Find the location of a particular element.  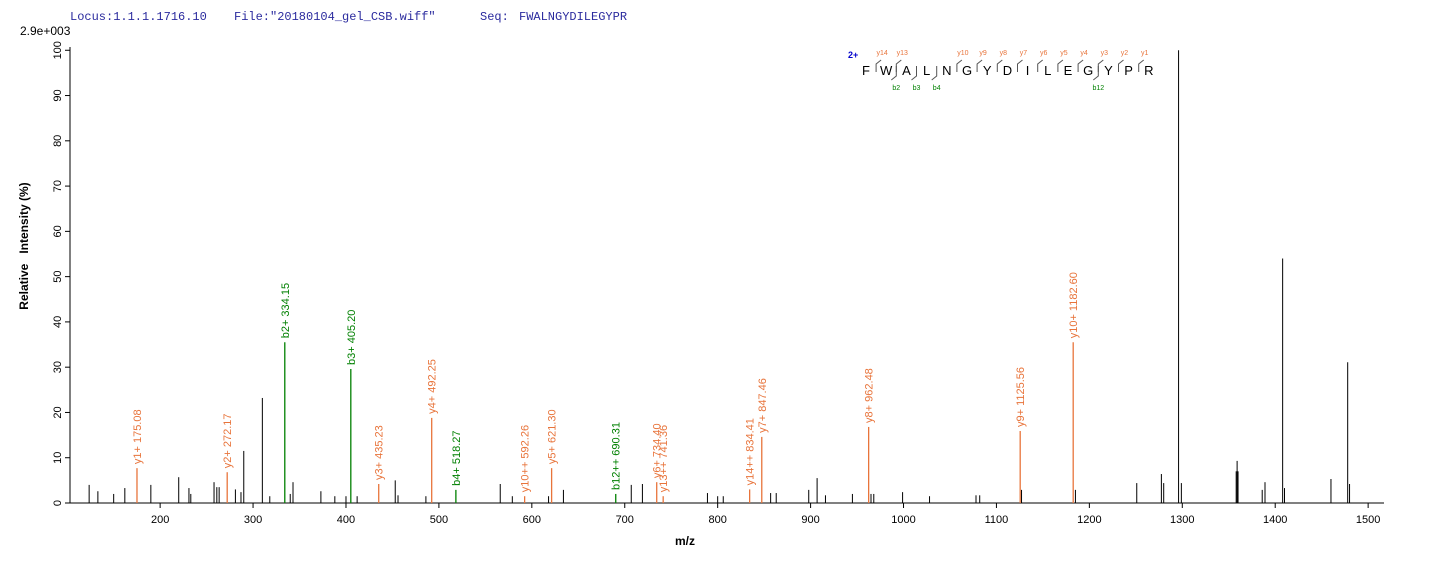

x-tick-label: 1000 is located at coordinates (903, 520).